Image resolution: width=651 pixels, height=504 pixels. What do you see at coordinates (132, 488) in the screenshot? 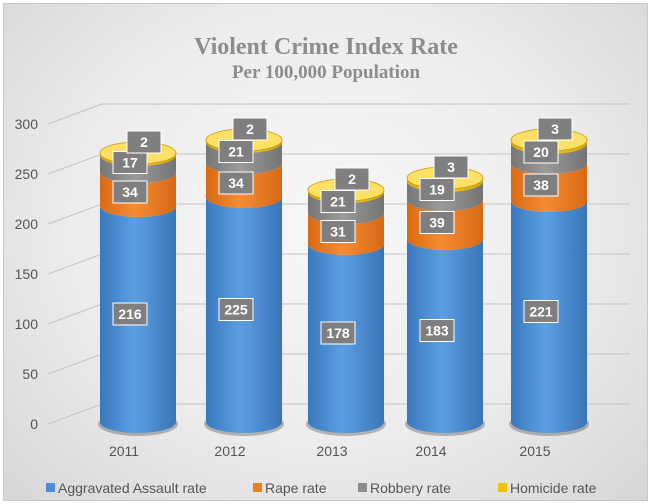
I see `legend-label: Aggravated Assault rate` at bounding box center [132, 488].